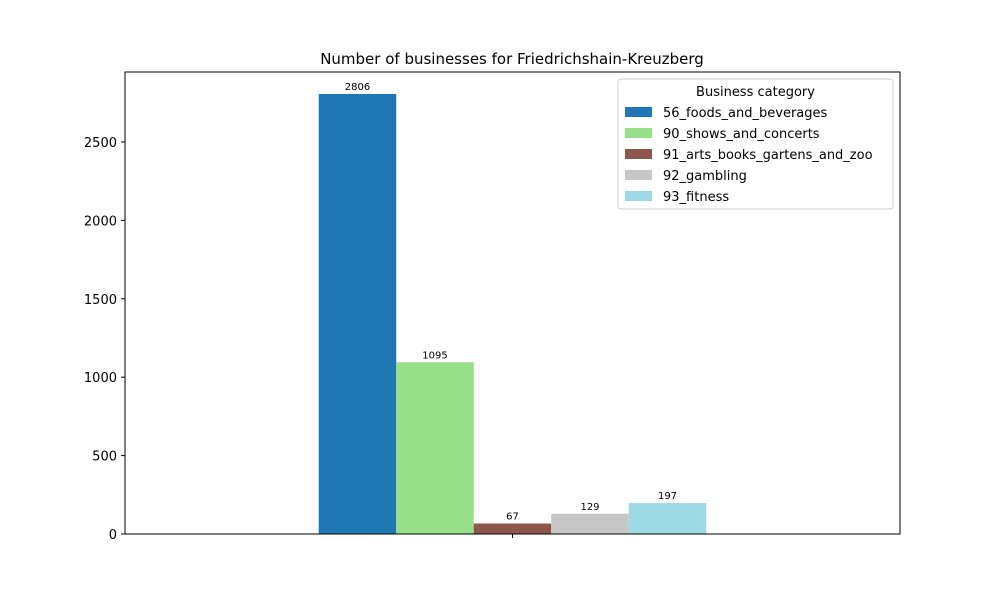 The width and height of the screenshot is (1000, 600). What do you see at coordinates (696, 197) in the screenshot?
I see `legend-label-93-fitness: 93_fitness` at bounding box center [696, 197].